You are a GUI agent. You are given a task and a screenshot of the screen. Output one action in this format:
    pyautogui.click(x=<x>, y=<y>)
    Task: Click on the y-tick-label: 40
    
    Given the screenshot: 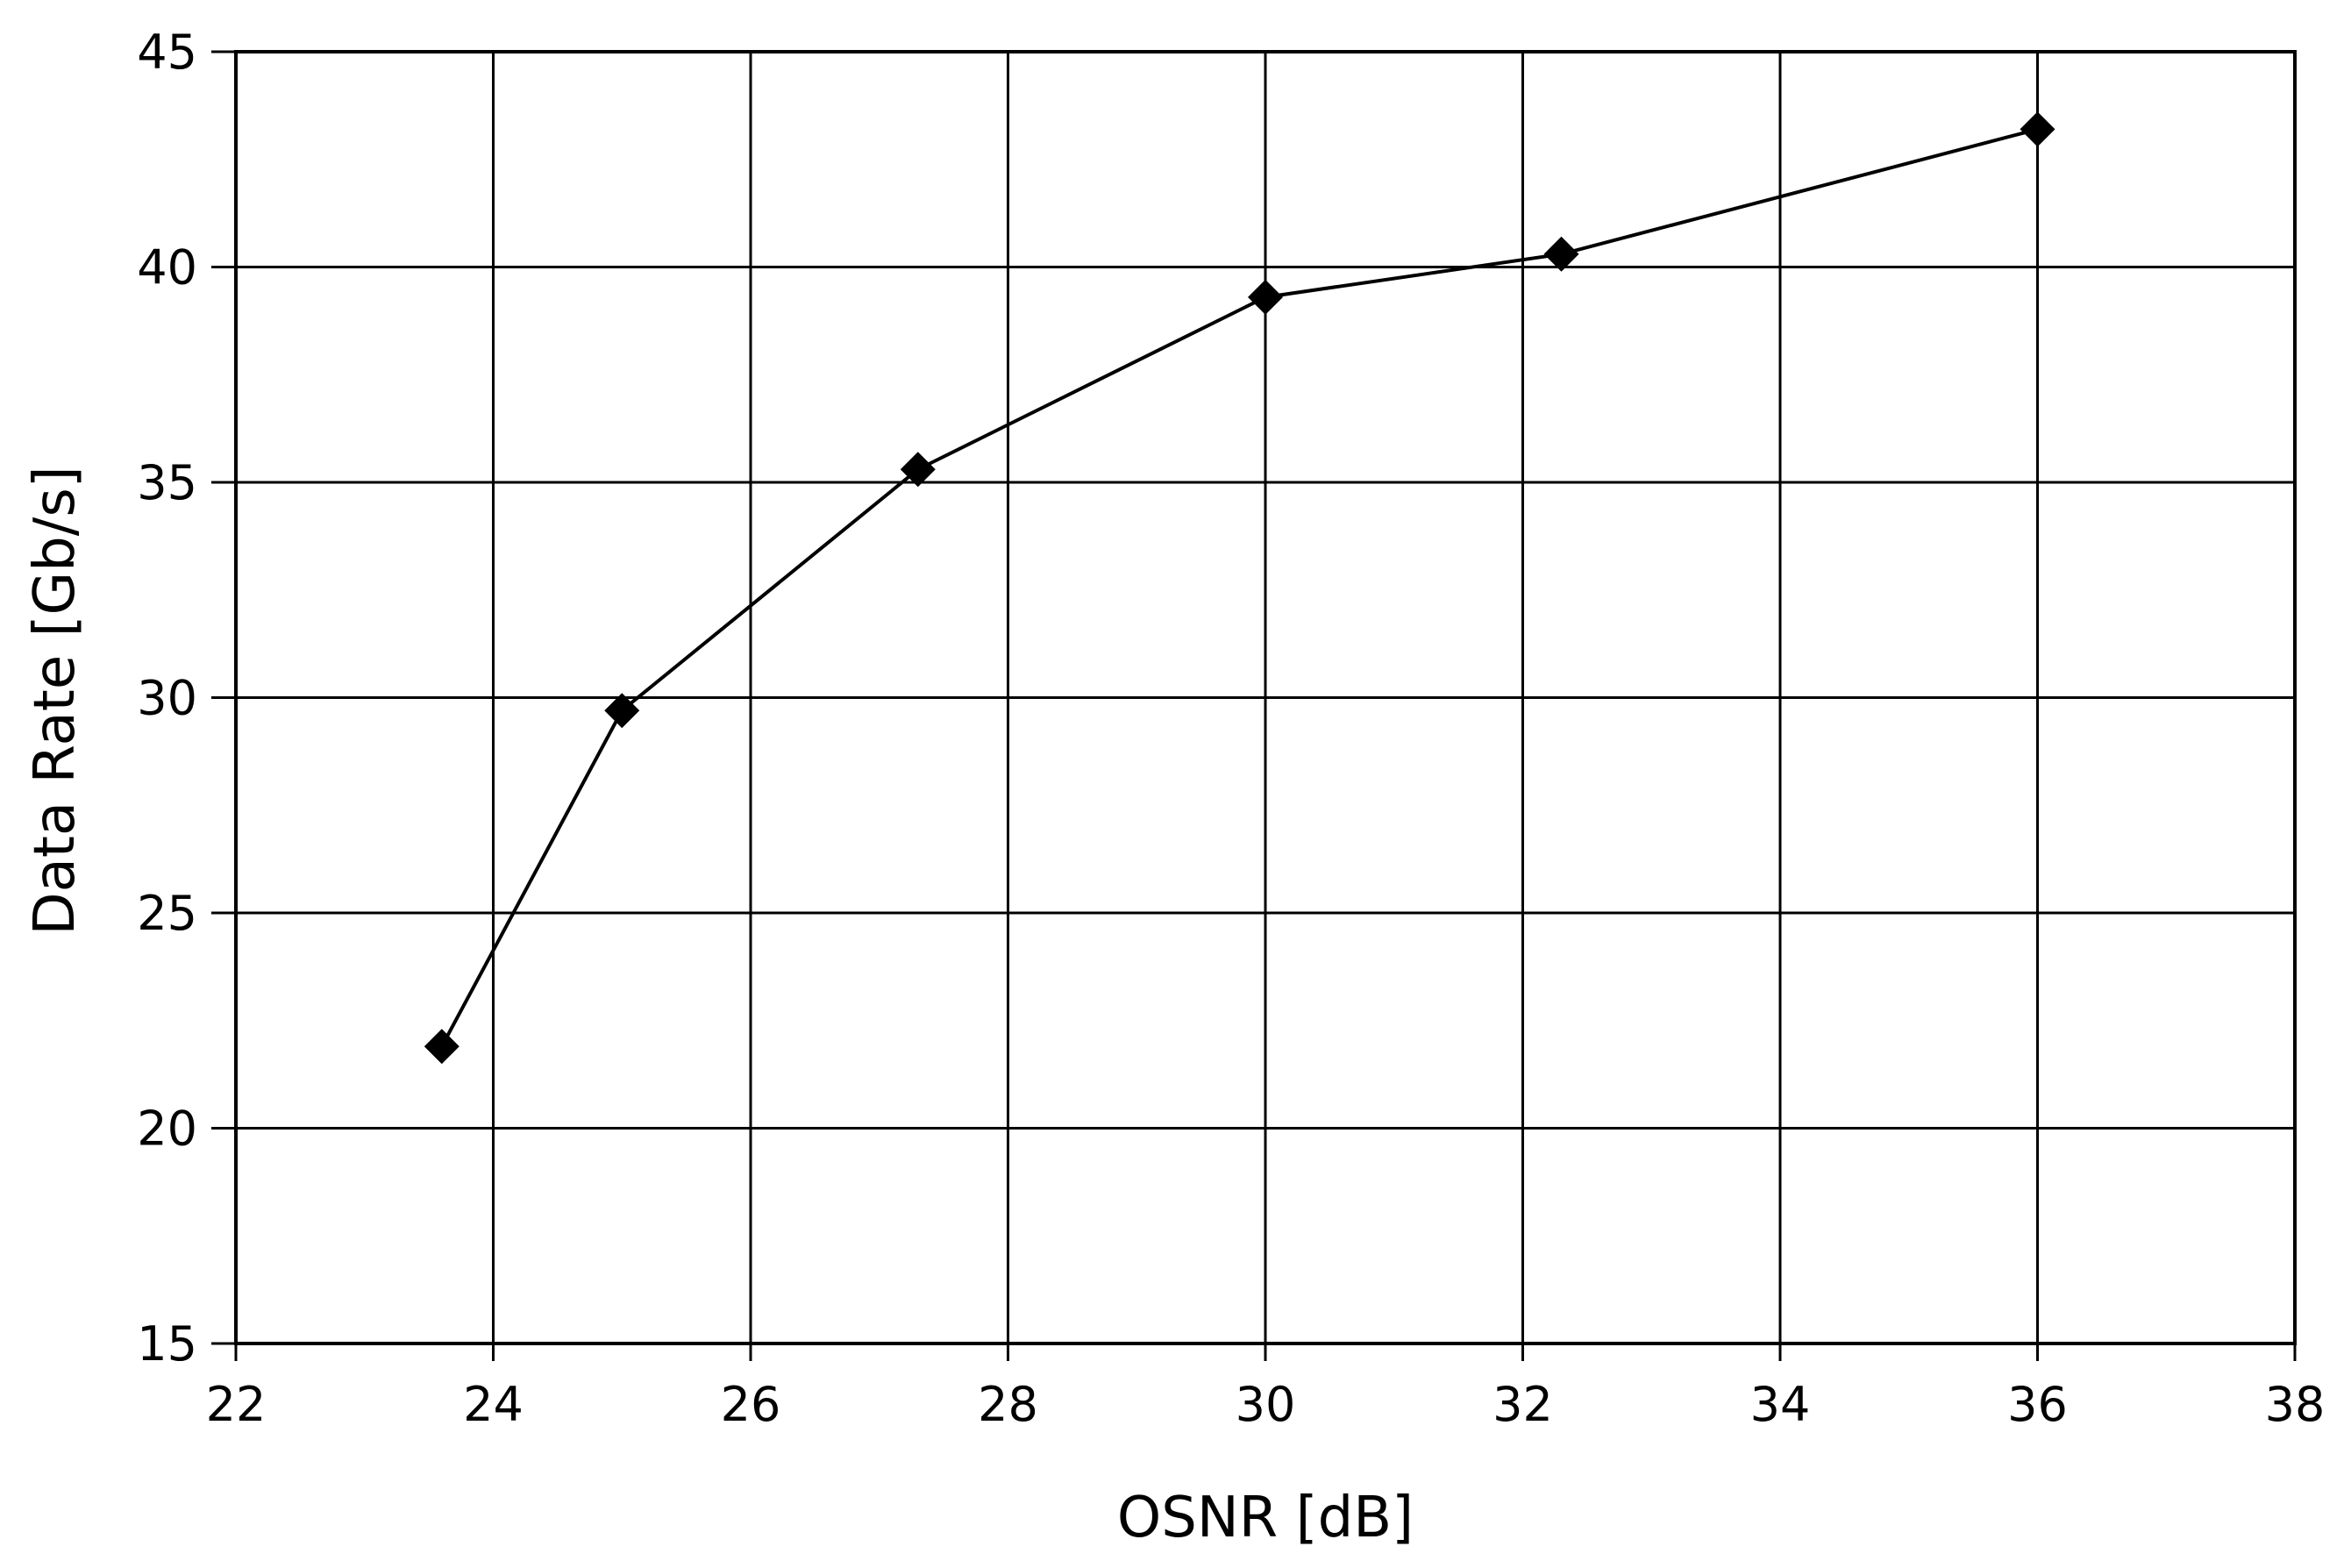 What is the action you would take?
    pyautogui.click(x=167, y=268)
    